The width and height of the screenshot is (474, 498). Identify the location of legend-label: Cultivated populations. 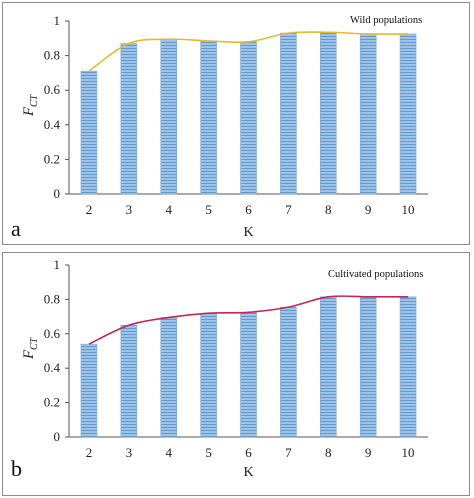
(375, 274).